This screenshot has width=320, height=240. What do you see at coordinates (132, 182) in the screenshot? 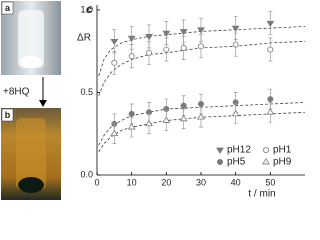
I see `x-tick-label: 10` at bounding box center [132, 182].